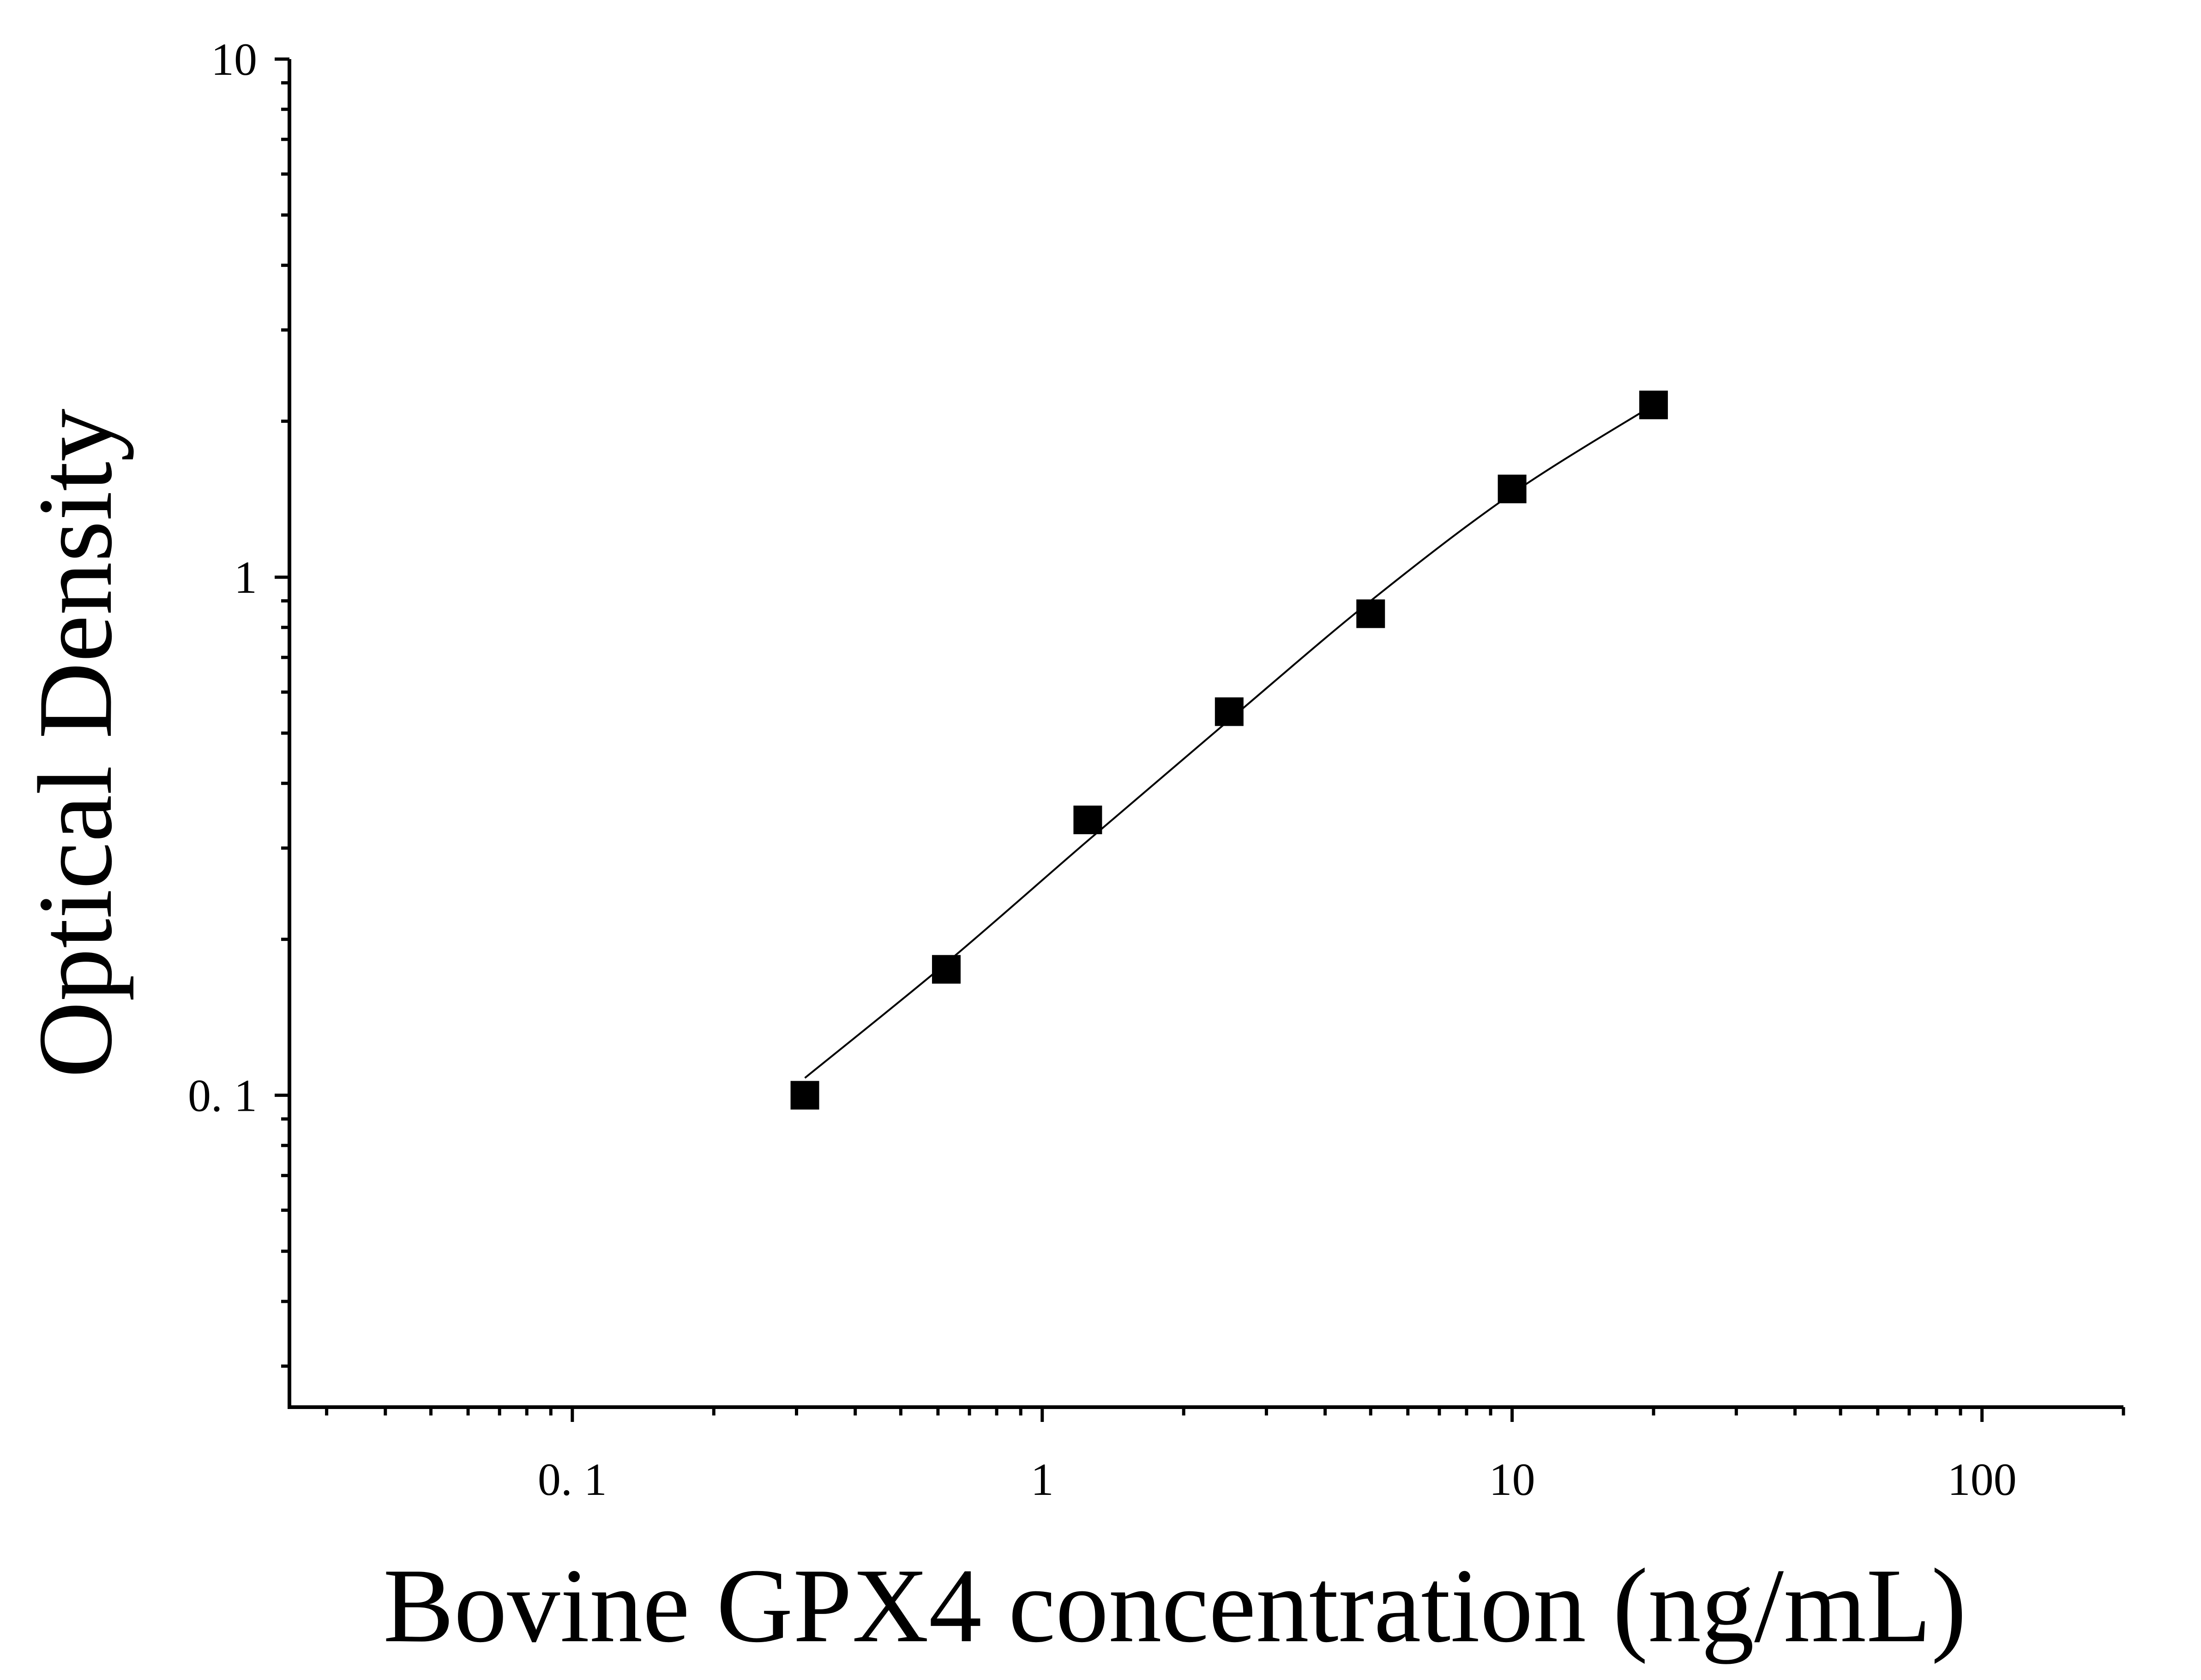 The width and height of the screenshot is (2201, 1680). Describe the element at coordinates (1042, 1480) in the screenshot. I see `x-tick-label: 1` at that location.